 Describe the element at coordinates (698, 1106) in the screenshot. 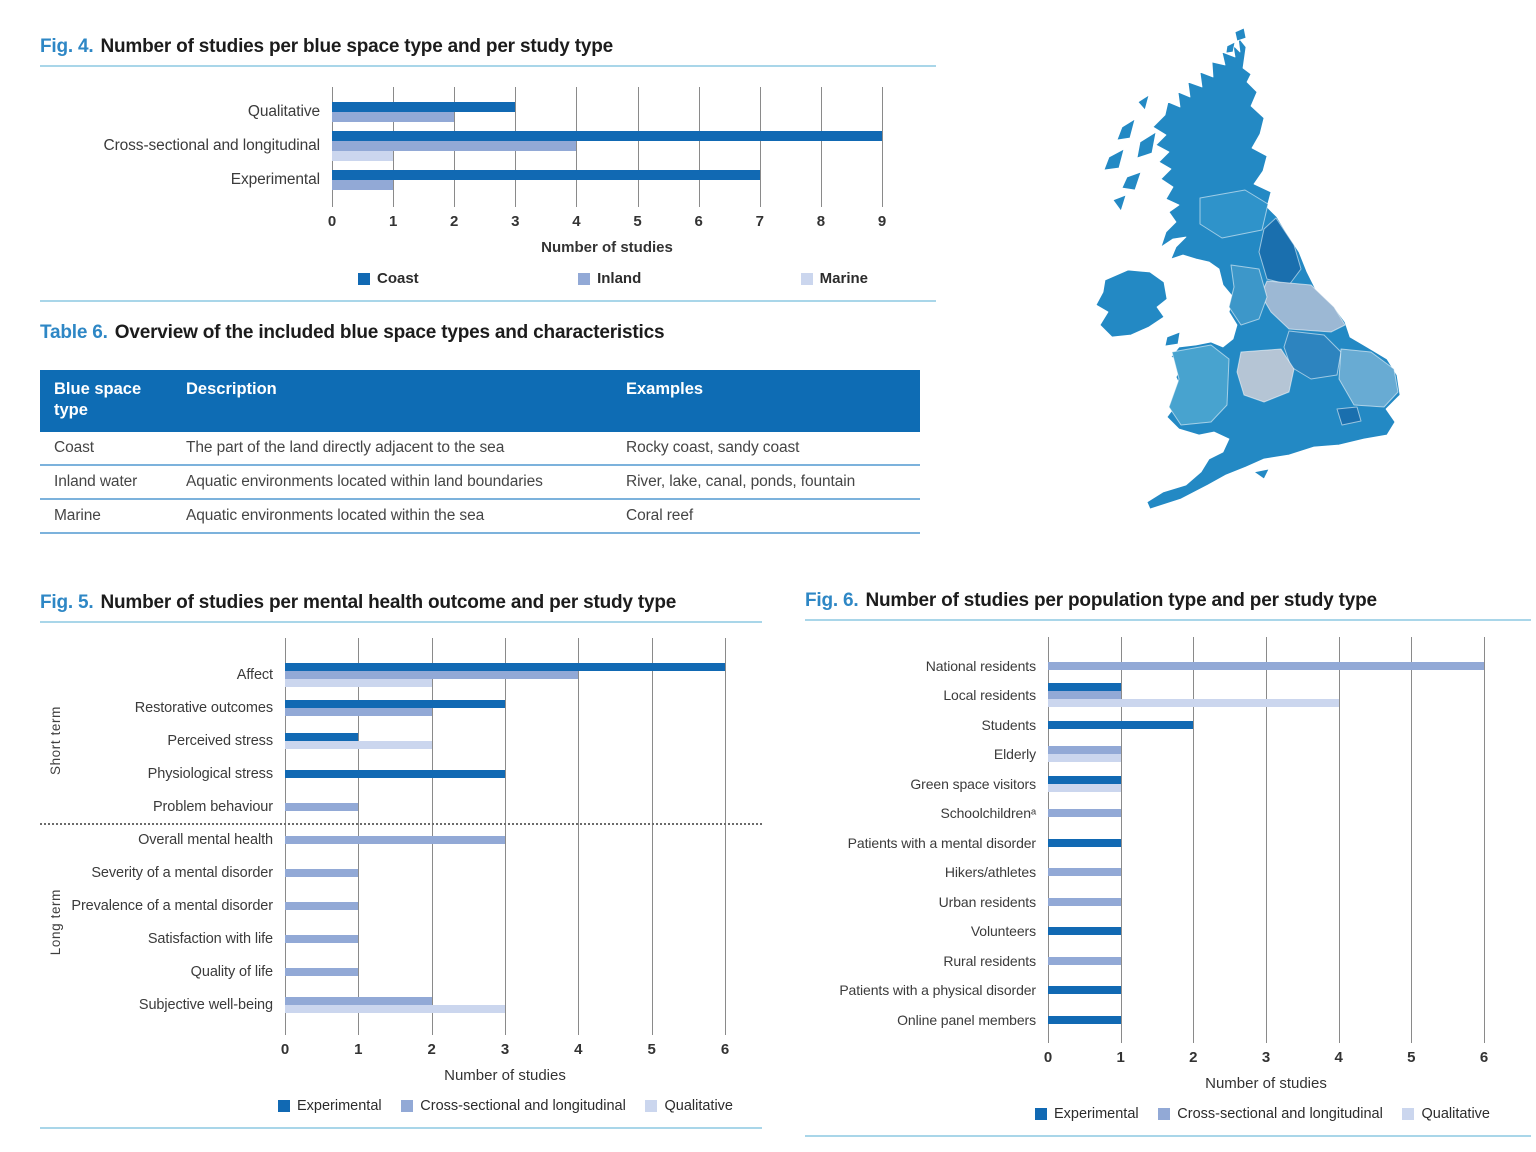

I see `legend-label: Qualitative` at that location.